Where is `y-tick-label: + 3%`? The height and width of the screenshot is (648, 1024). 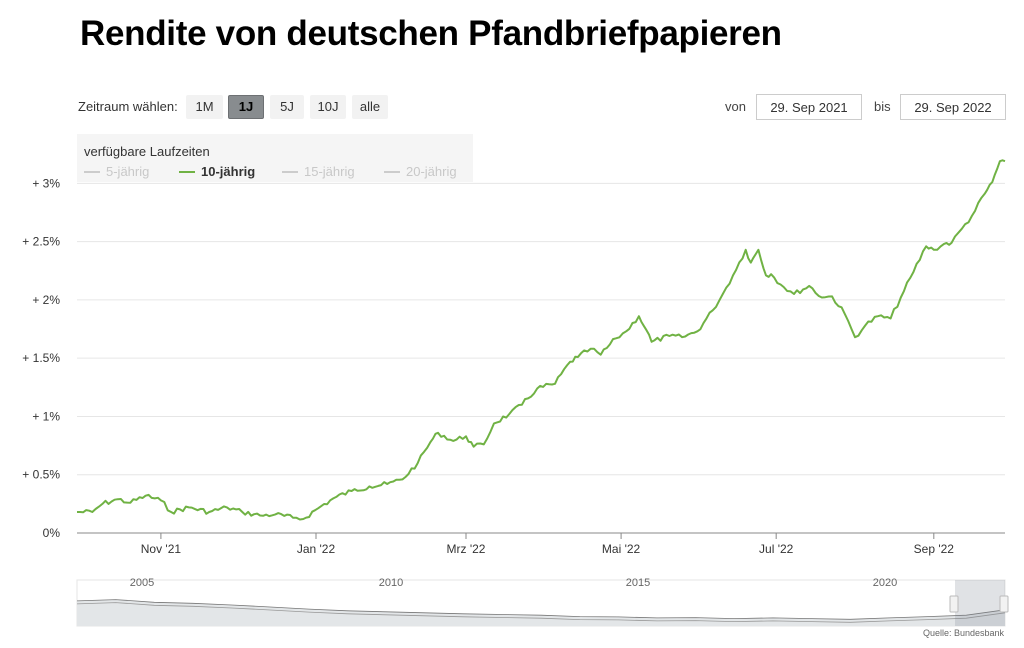
y-tick-label: + 3% is located at coordinates (46, 183).